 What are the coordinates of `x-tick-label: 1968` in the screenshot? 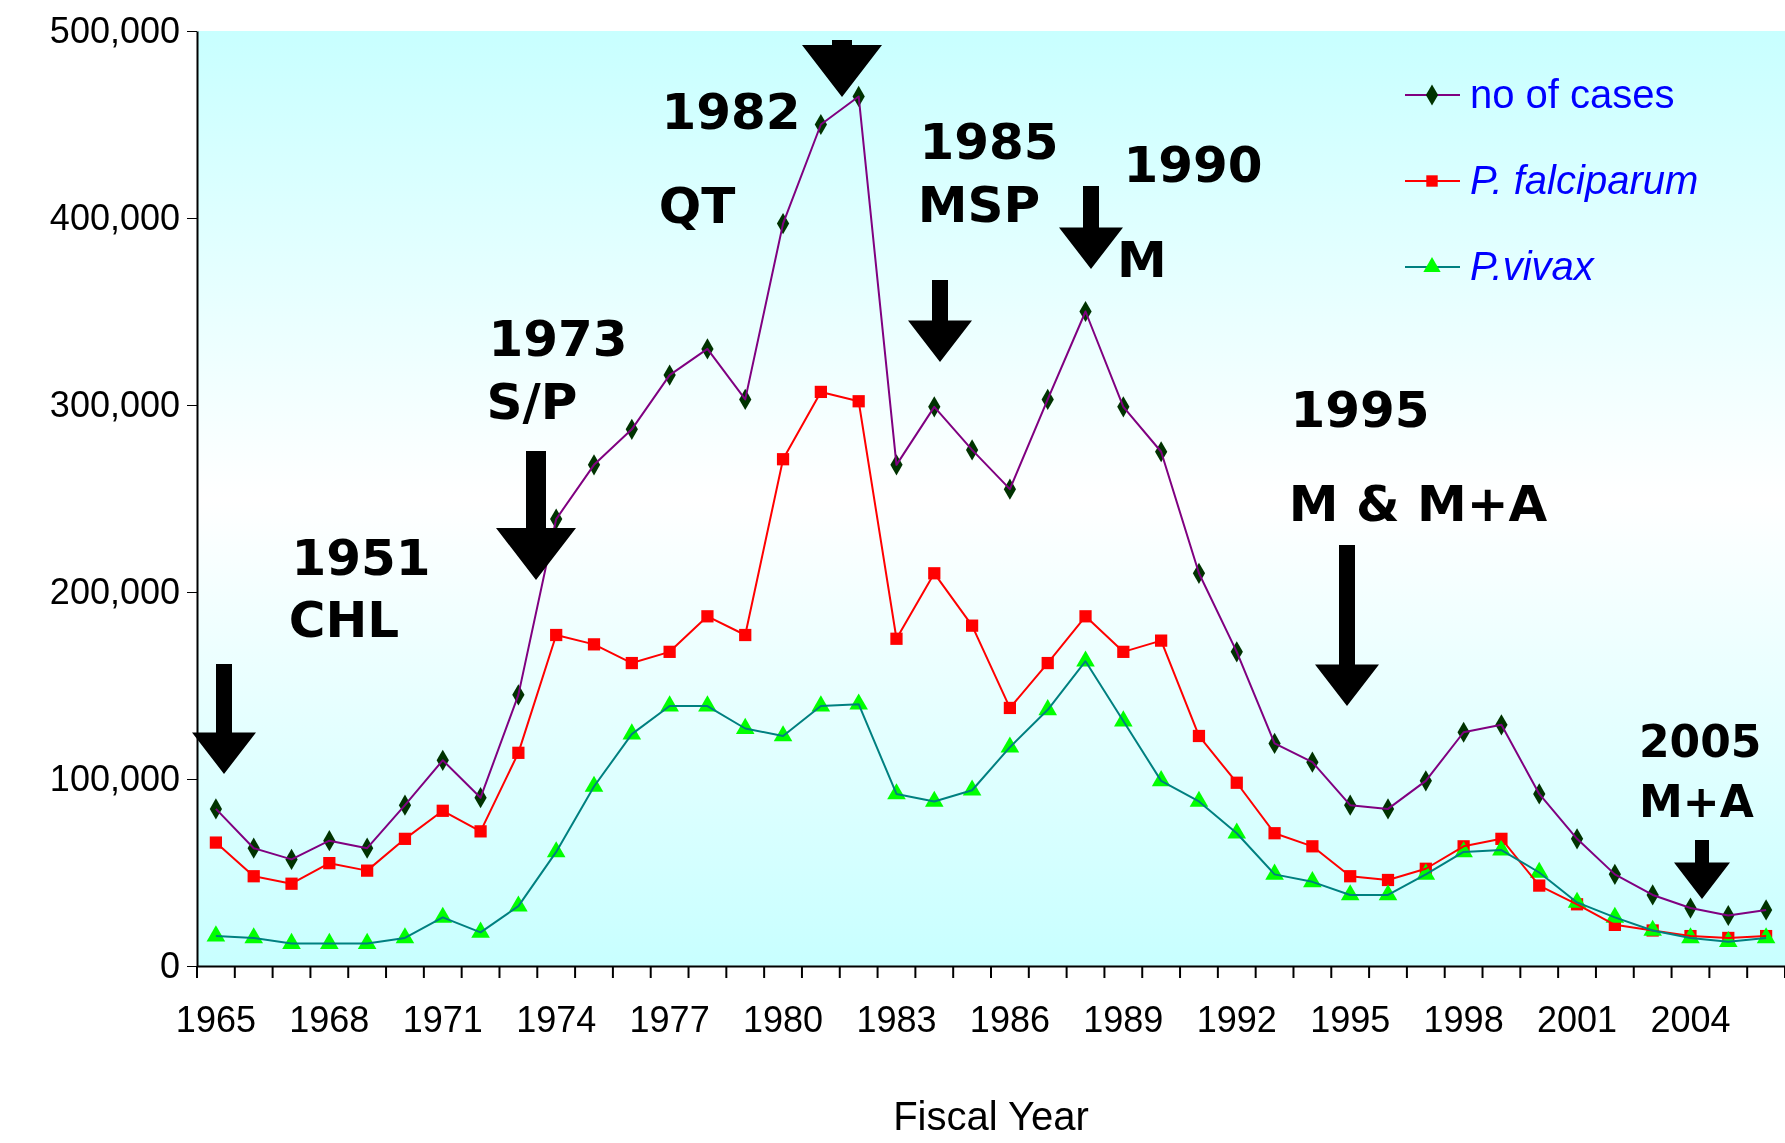 It's located at (329, 1019).